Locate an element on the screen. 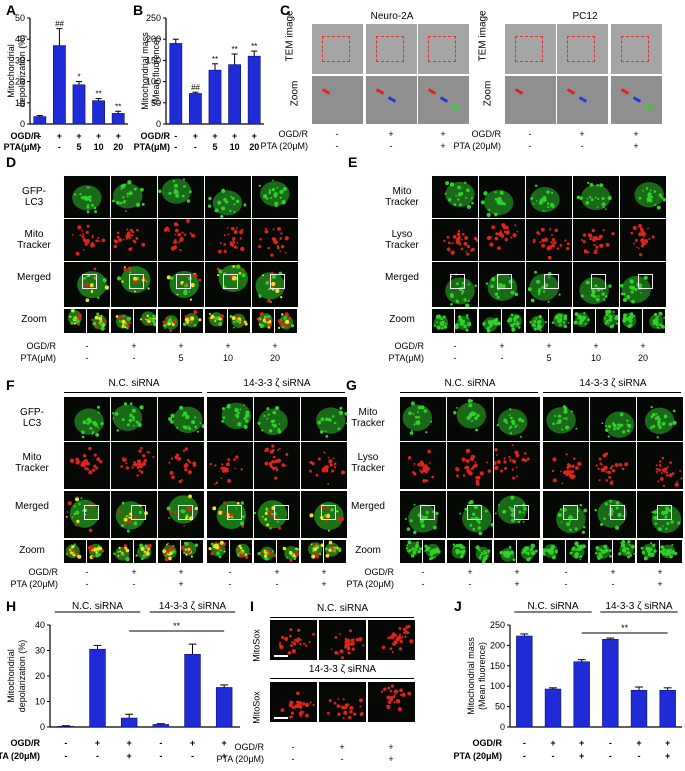 This screenshot has width=685, height=771. treatment-value: 5 is located at coordinates (549, 358).